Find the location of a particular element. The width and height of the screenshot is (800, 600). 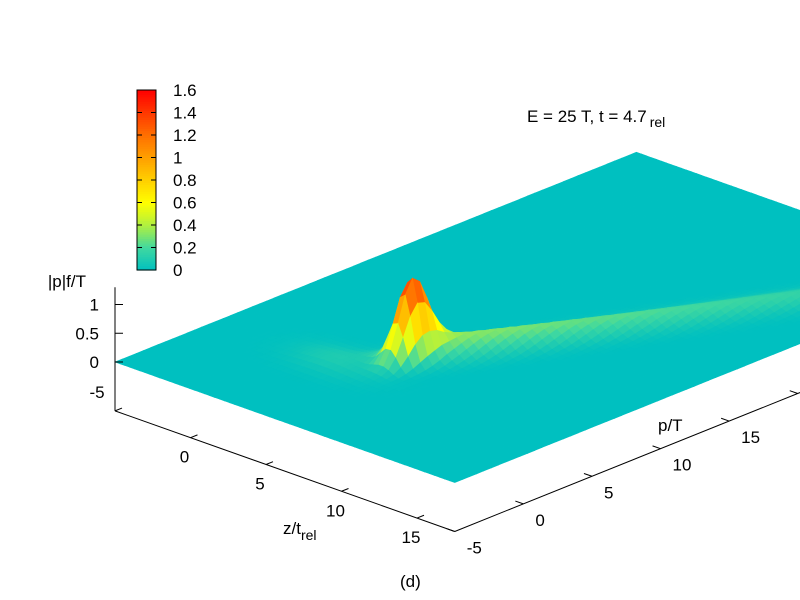

y-tick-label: 15 is located at coordinates (750, 437).